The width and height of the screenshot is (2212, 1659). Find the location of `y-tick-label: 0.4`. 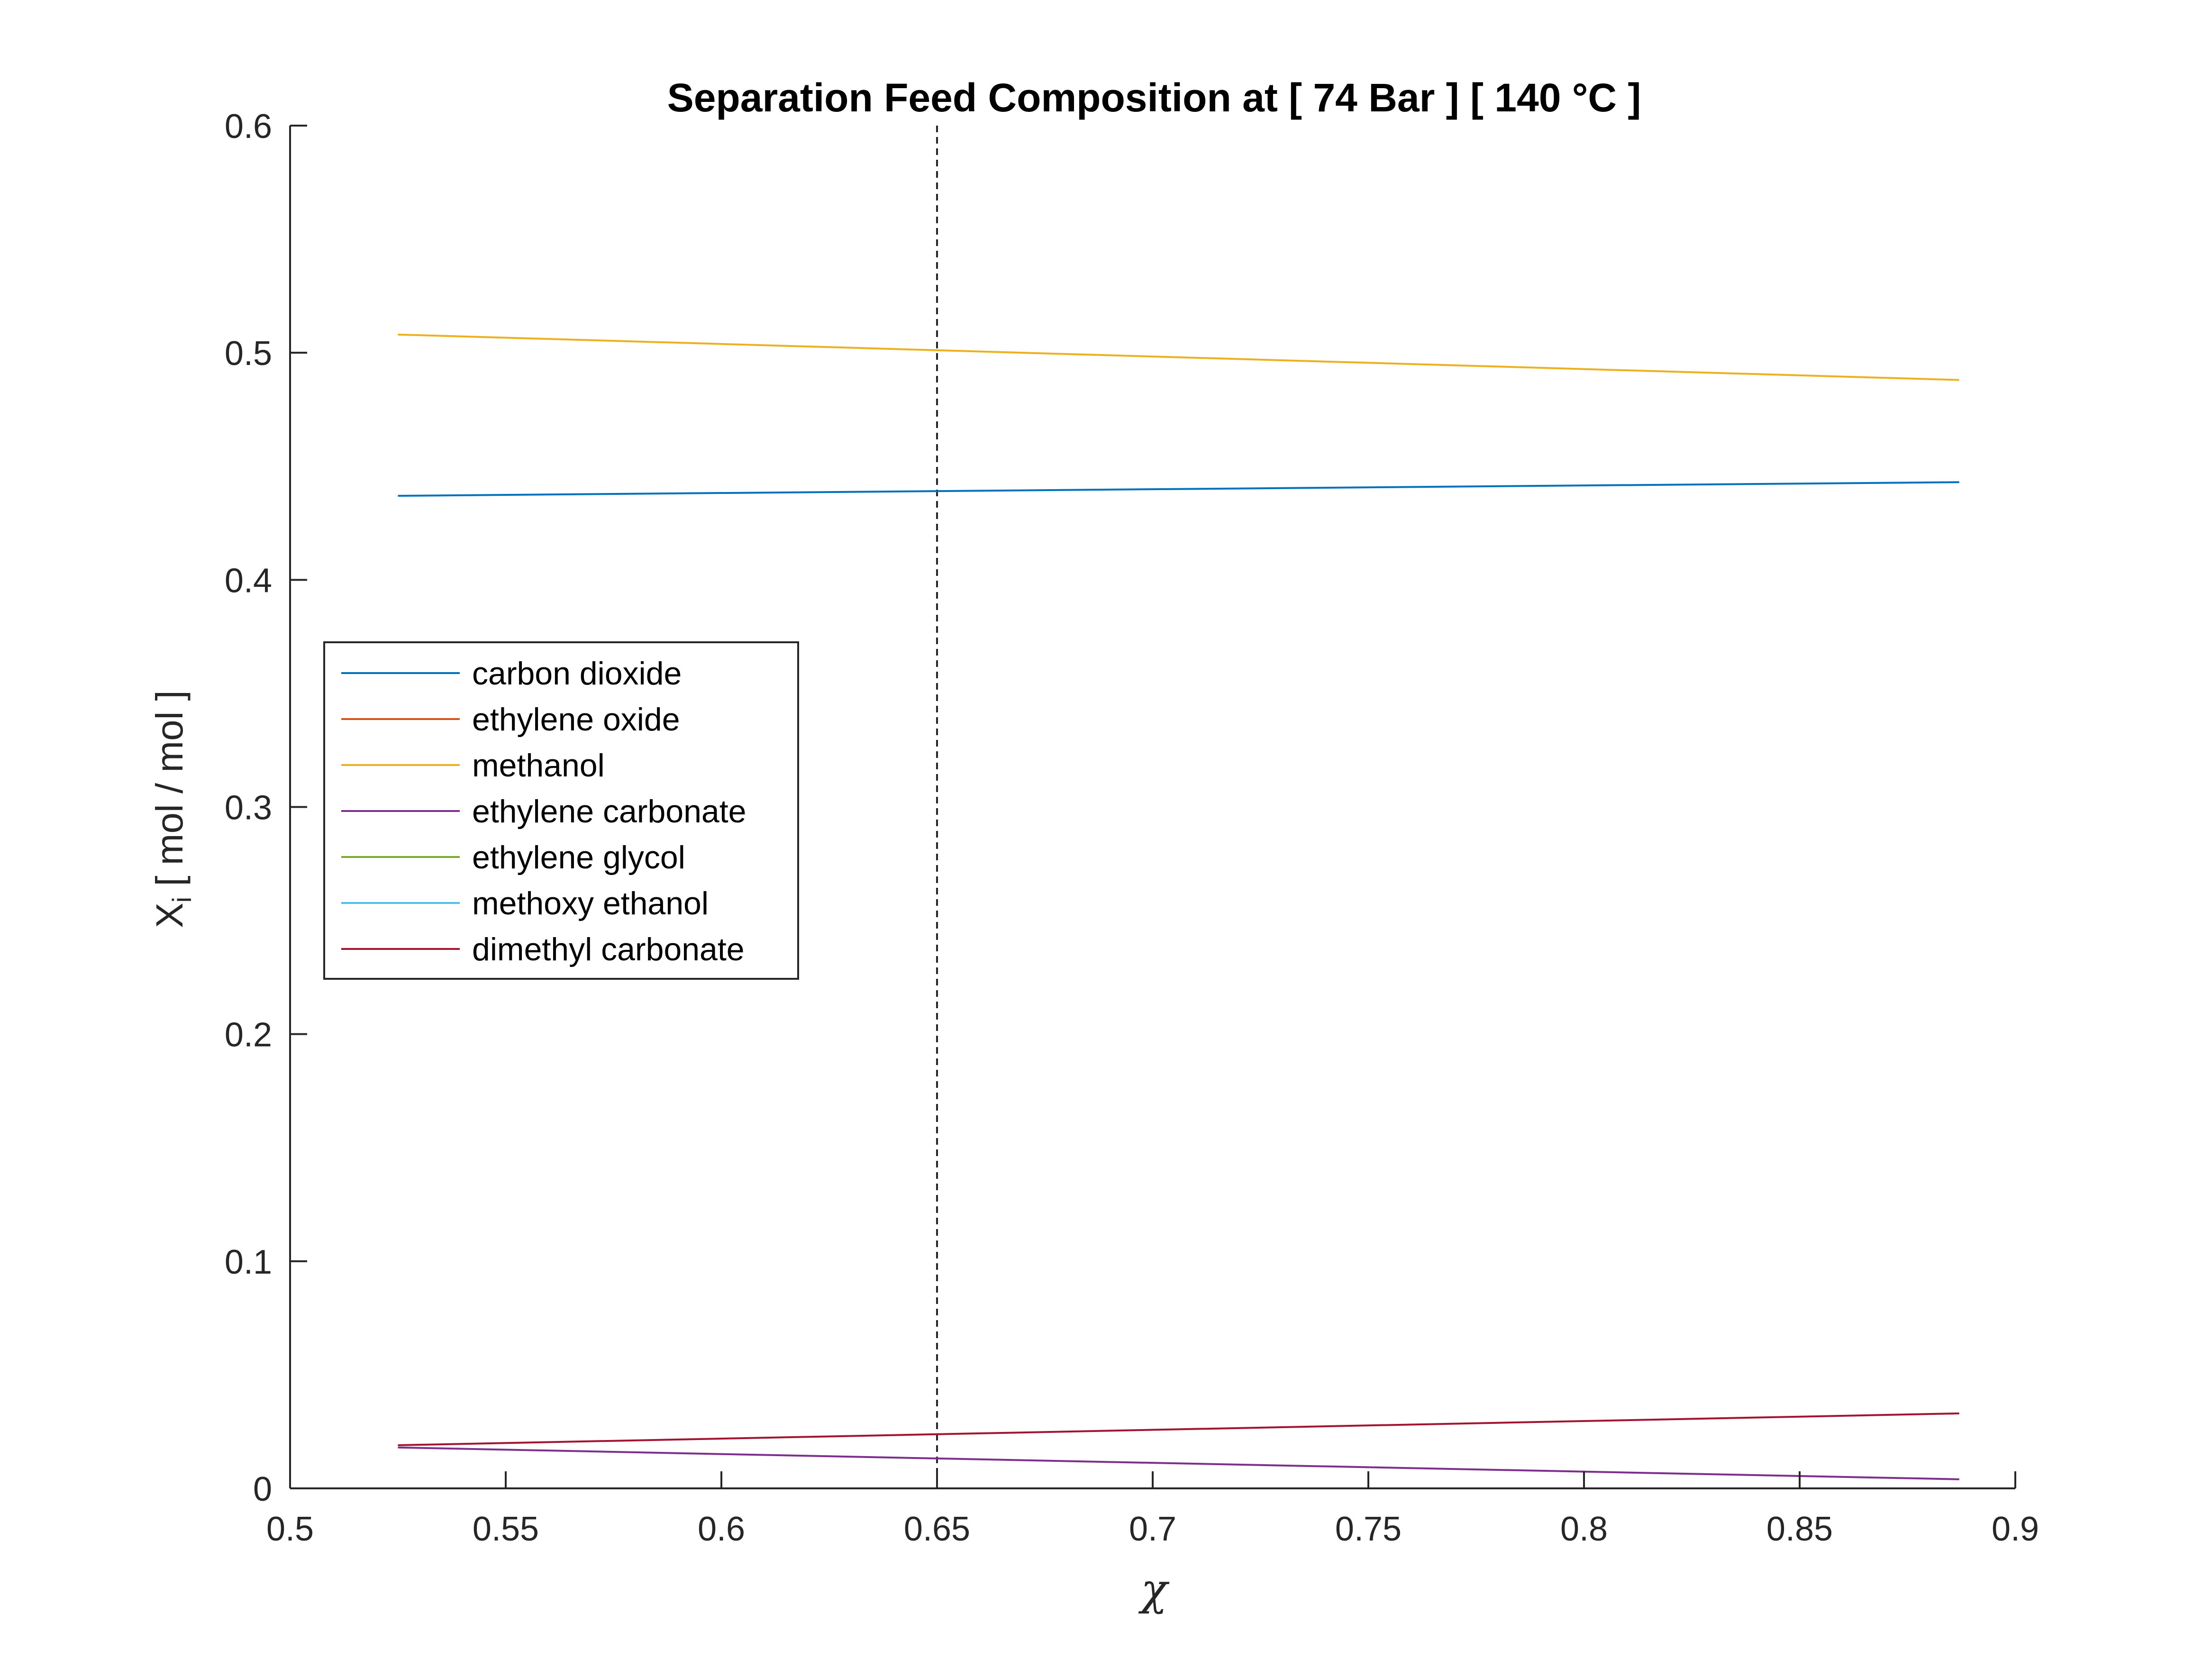

y-tick-label: 0.4 is located at coordinates (248, 581).